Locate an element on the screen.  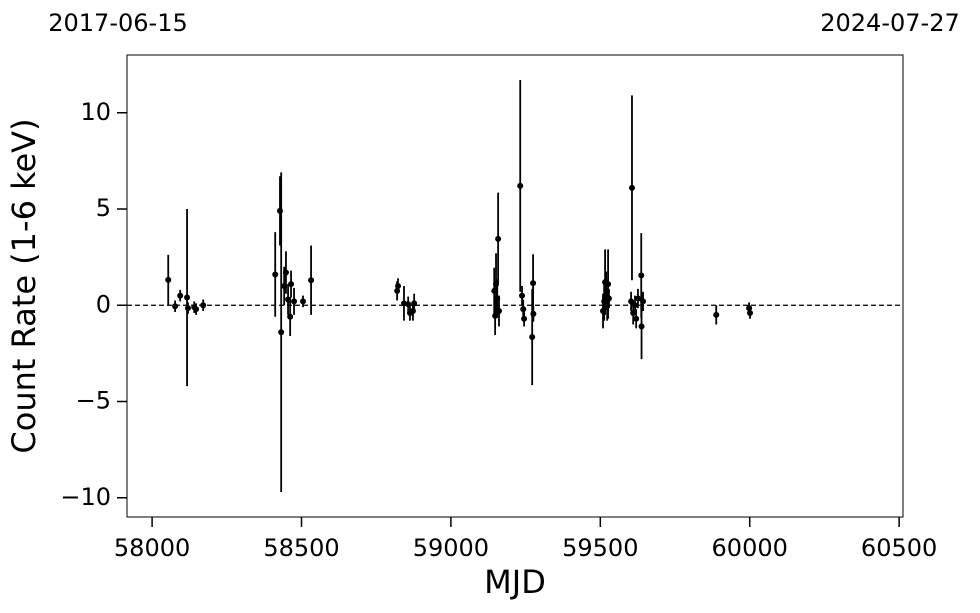
y-tick-label: 0 is located at coordinates (103, 304).